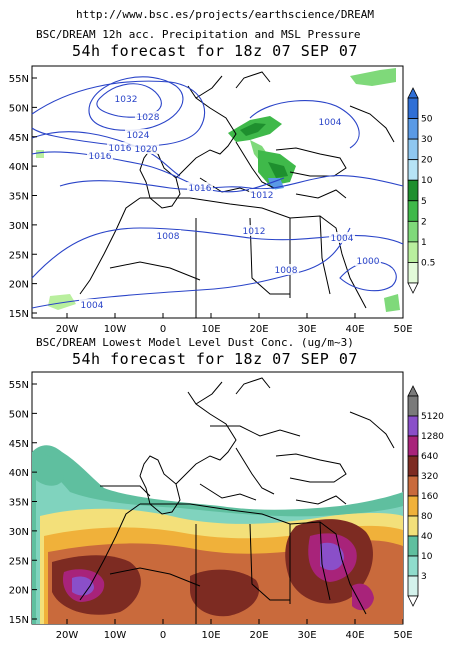 This screenshot has width=450, height=656. Describe the element at coordinates (278, 170) in the screenshot. I see `precip-patch-balkans-core` at that location.